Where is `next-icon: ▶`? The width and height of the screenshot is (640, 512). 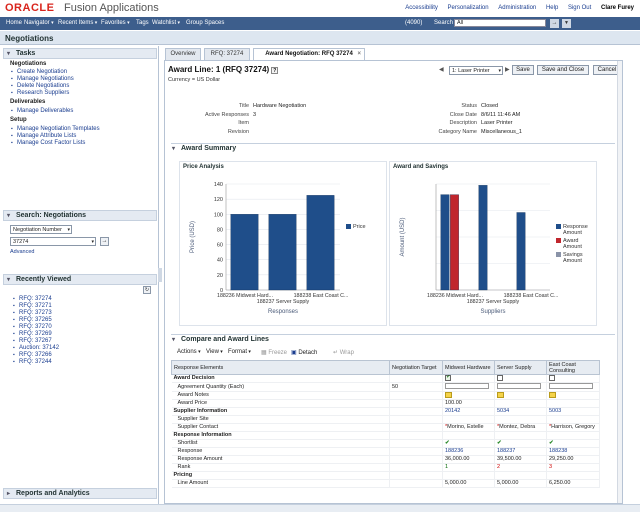 next-icon: ▶ is located at coordinates (507, 70).